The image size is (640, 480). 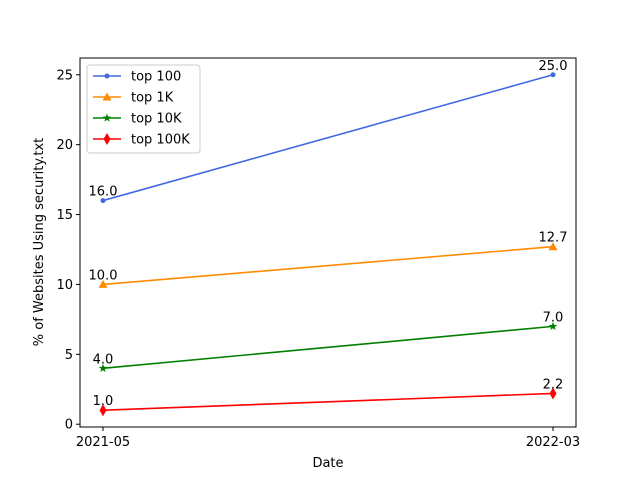 I want to click on data-label-top-1K: 10.0, so click(x=103, y=275).